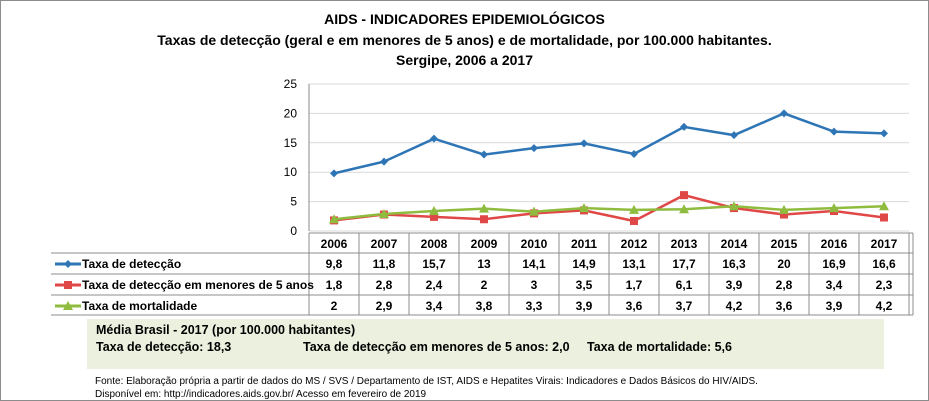  What do you see at coordinates (834, 244) in the screenshot?
I see `x-tick-label: 2016` at bounding box center [834, 244].